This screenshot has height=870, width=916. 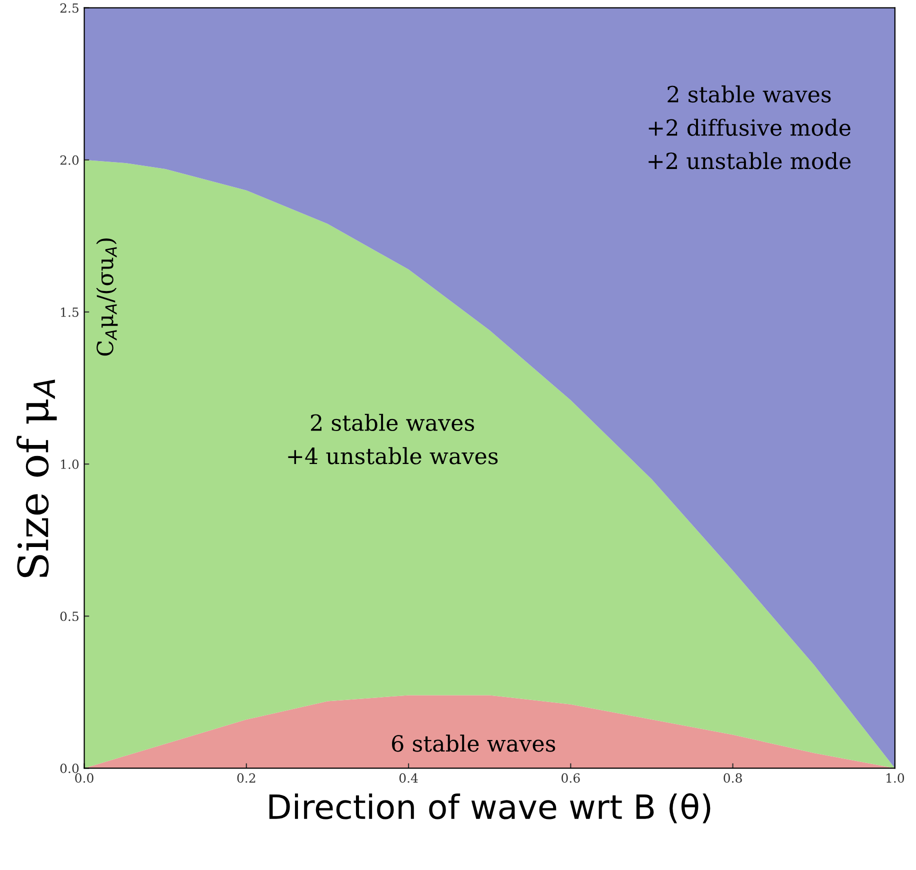 I want to click on x-tick-label: 0.2, so click(x=246, y=778).